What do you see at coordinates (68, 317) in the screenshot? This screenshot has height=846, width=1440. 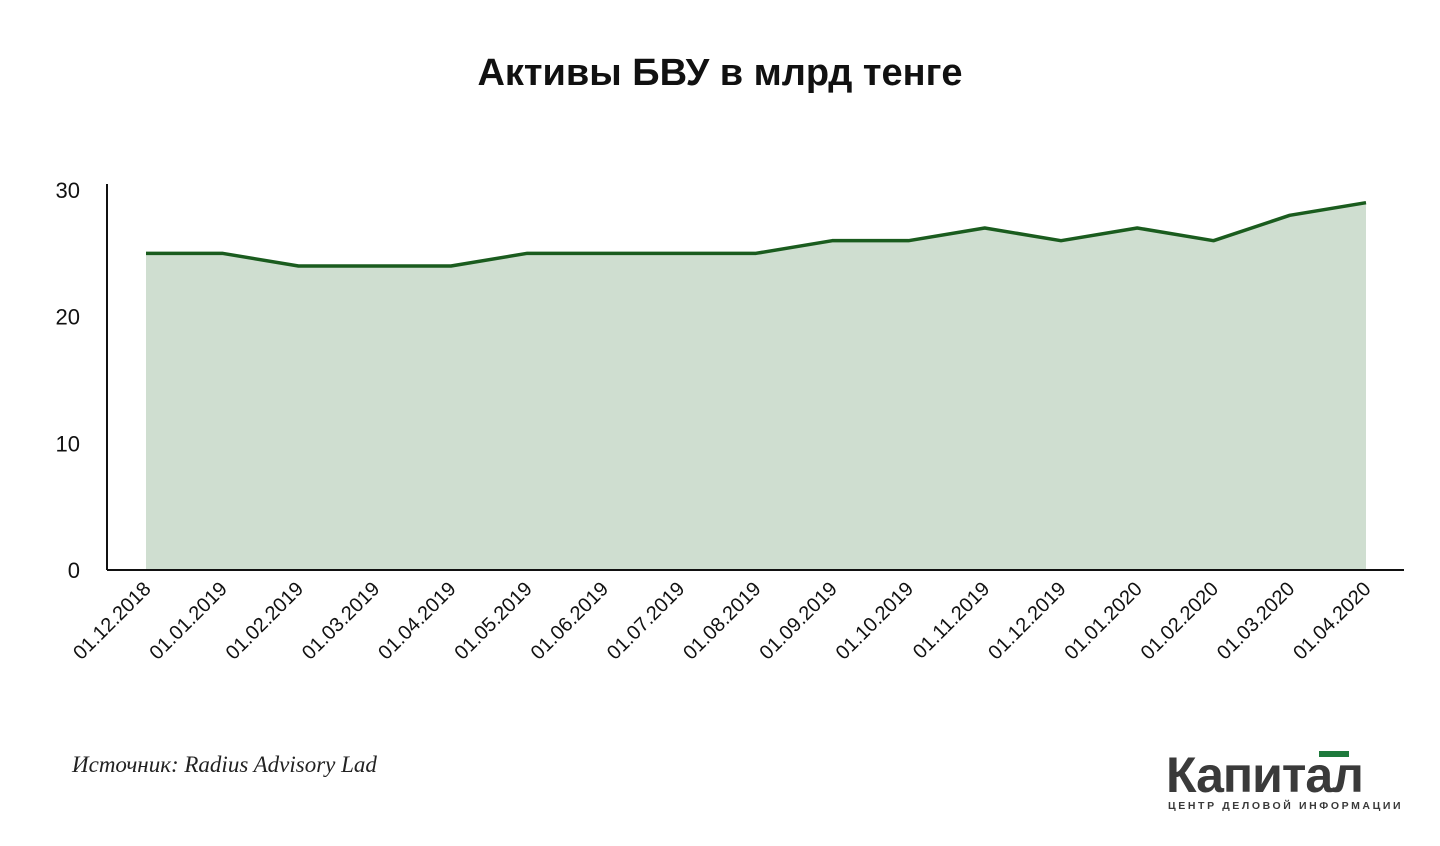 I see `y-tick-label: 20` at bounding box center [68, 317].